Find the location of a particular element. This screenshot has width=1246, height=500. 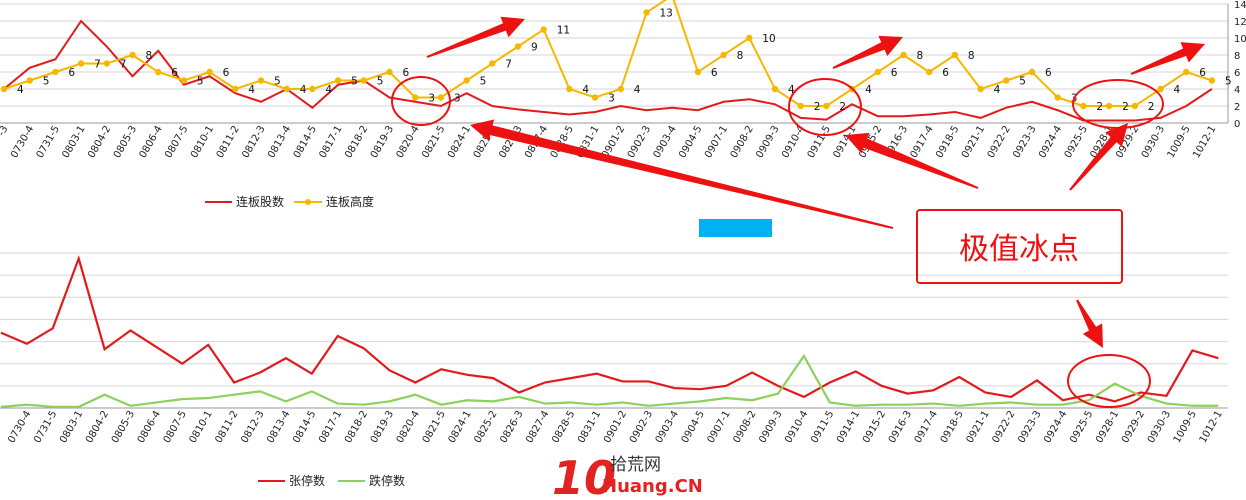

bottom-x-tick-label: 0821-5 is located at coordinates (434, 427).